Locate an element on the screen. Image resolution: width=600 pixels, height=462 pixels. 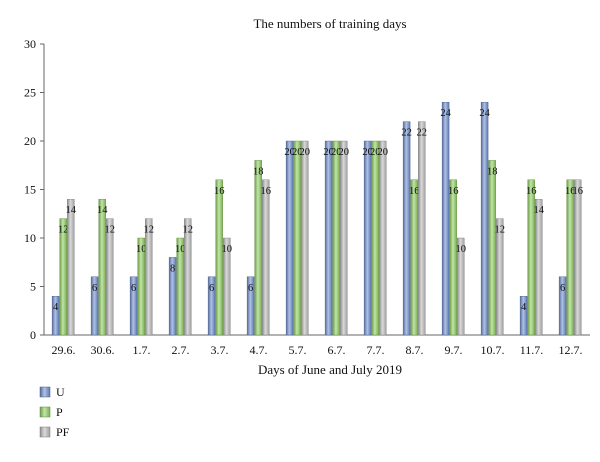
x-tick-label: 30.6. is located at coordinates (103, 350).